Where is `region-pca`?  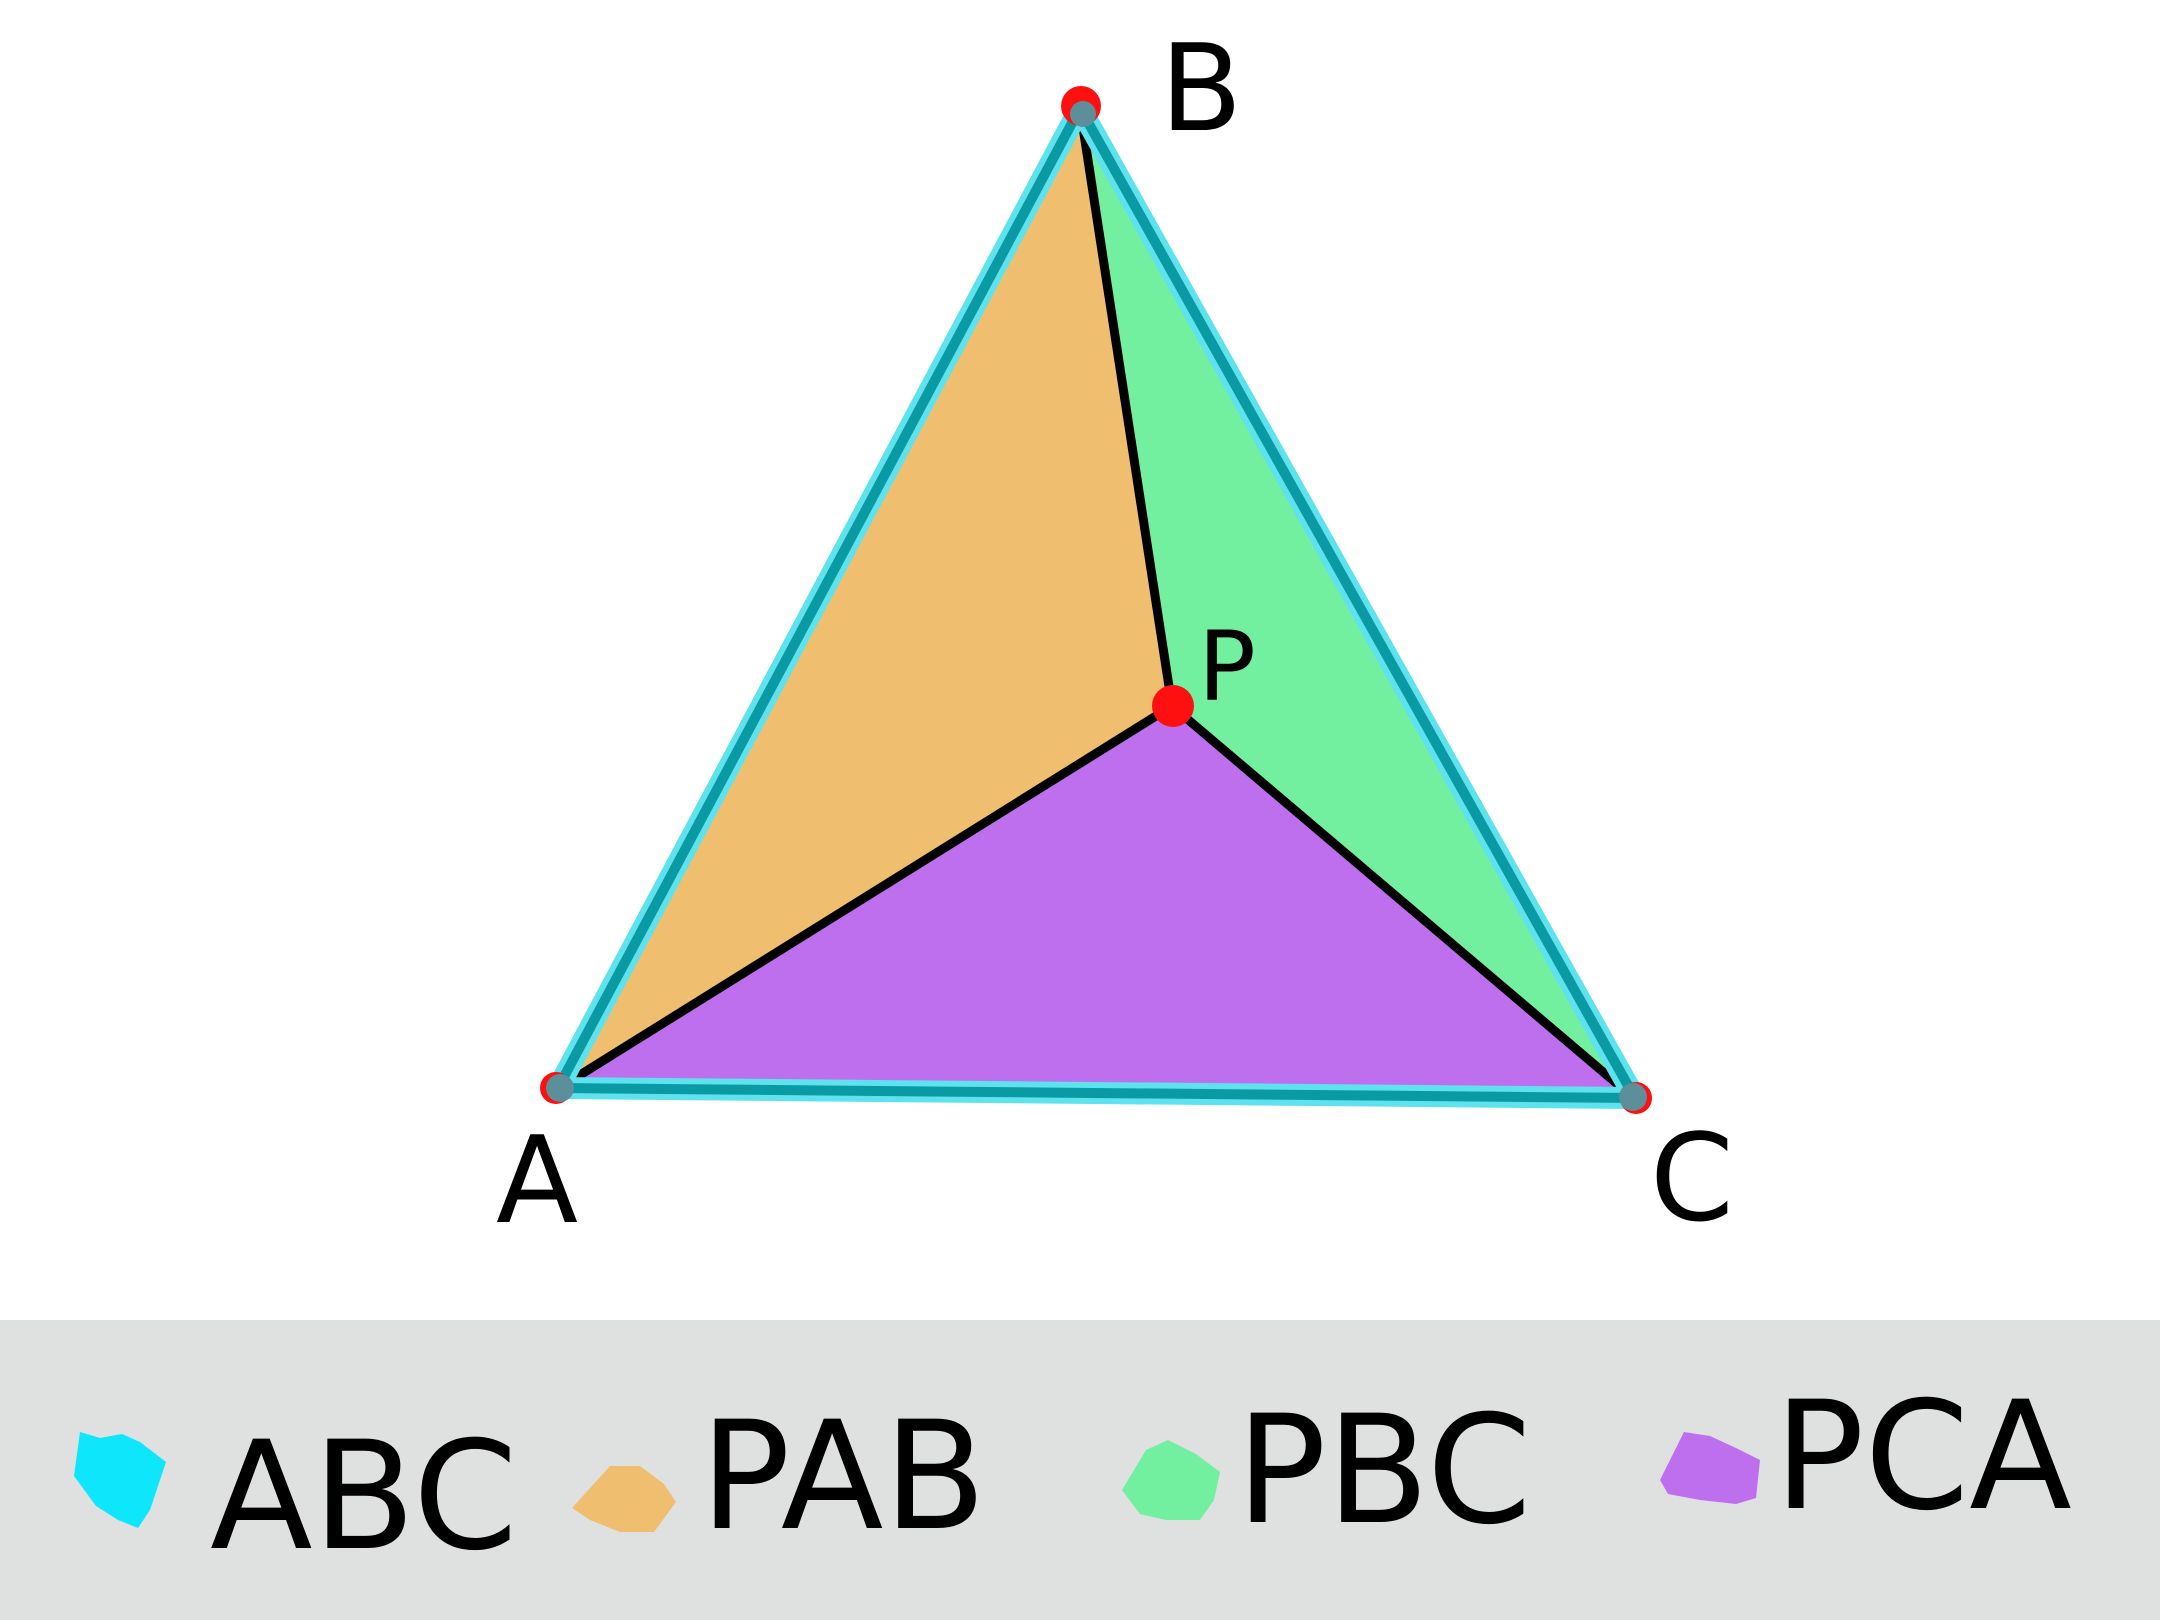
region-pca is located at coordinates (1096, 902).